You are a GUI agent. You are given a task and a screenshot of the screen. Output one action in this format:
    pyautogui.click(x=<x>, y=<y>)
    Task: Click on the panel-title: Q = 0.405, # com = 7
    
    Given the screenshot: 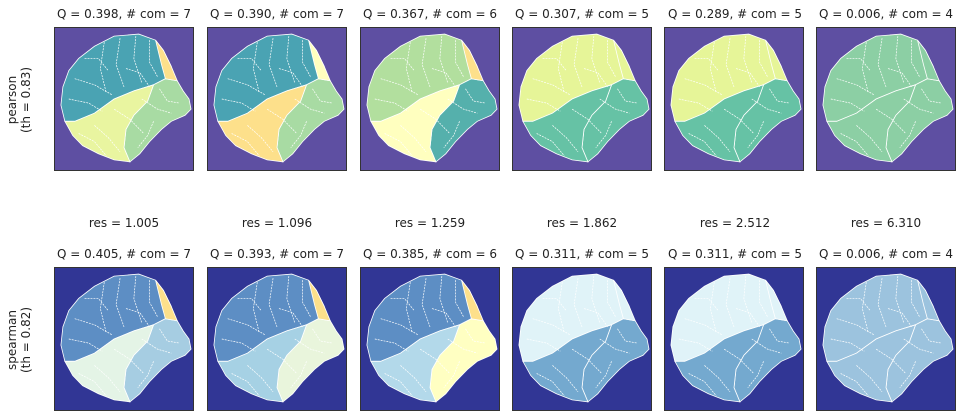 What is the action you would take?
    pyautogui.click(x=124, y=254)
    